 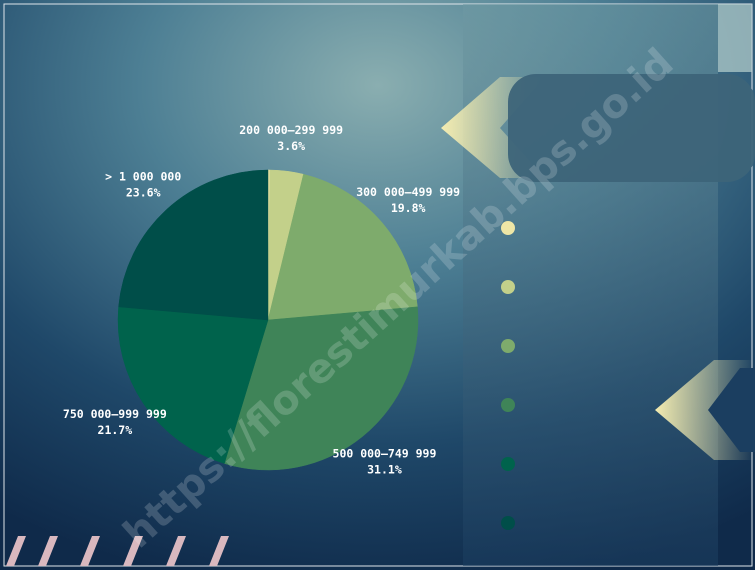 I want to click on slice-value-label: 19.8%, so click(x=408, y=208).